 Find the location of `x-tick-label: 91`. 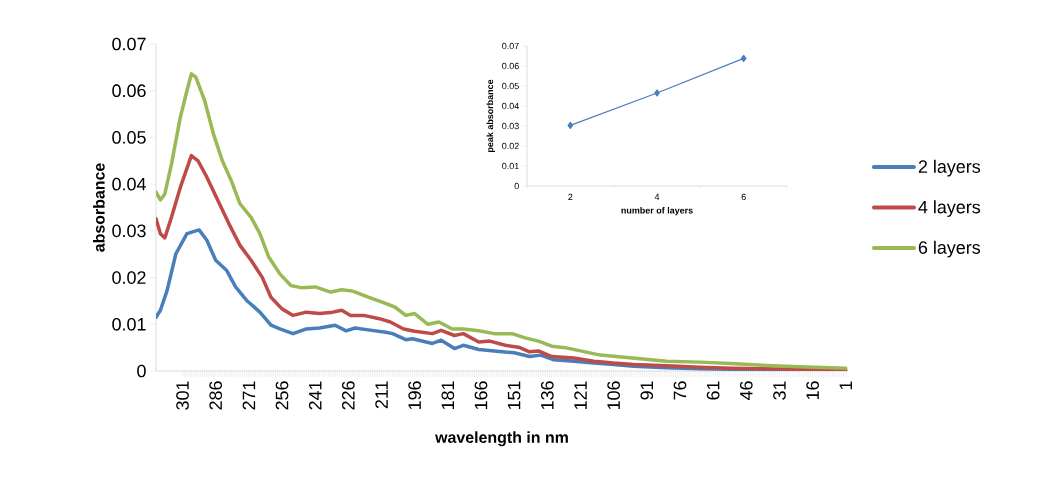

x-tick-label: 91 is located at coordinates (647, 390).